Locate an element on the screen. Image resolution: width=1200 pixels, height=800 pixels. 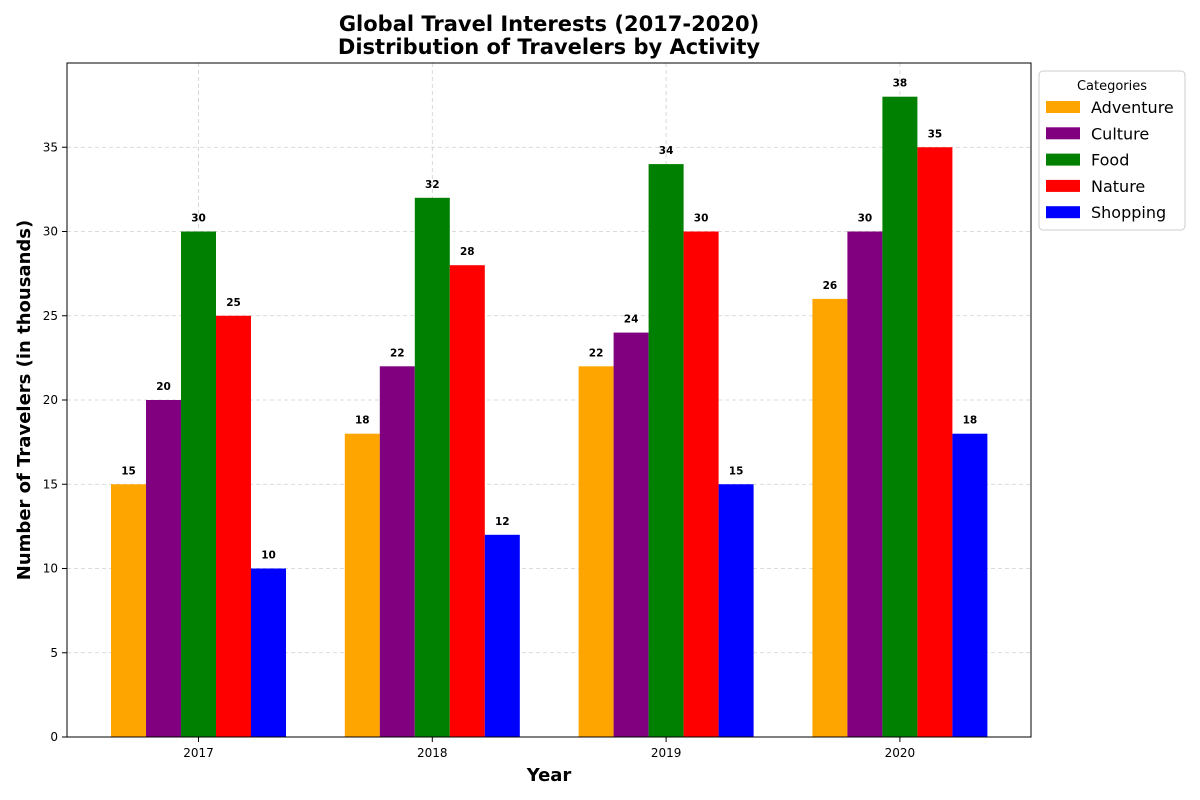
data-label-food-2020: 38 is located at coordinates (900, 84).